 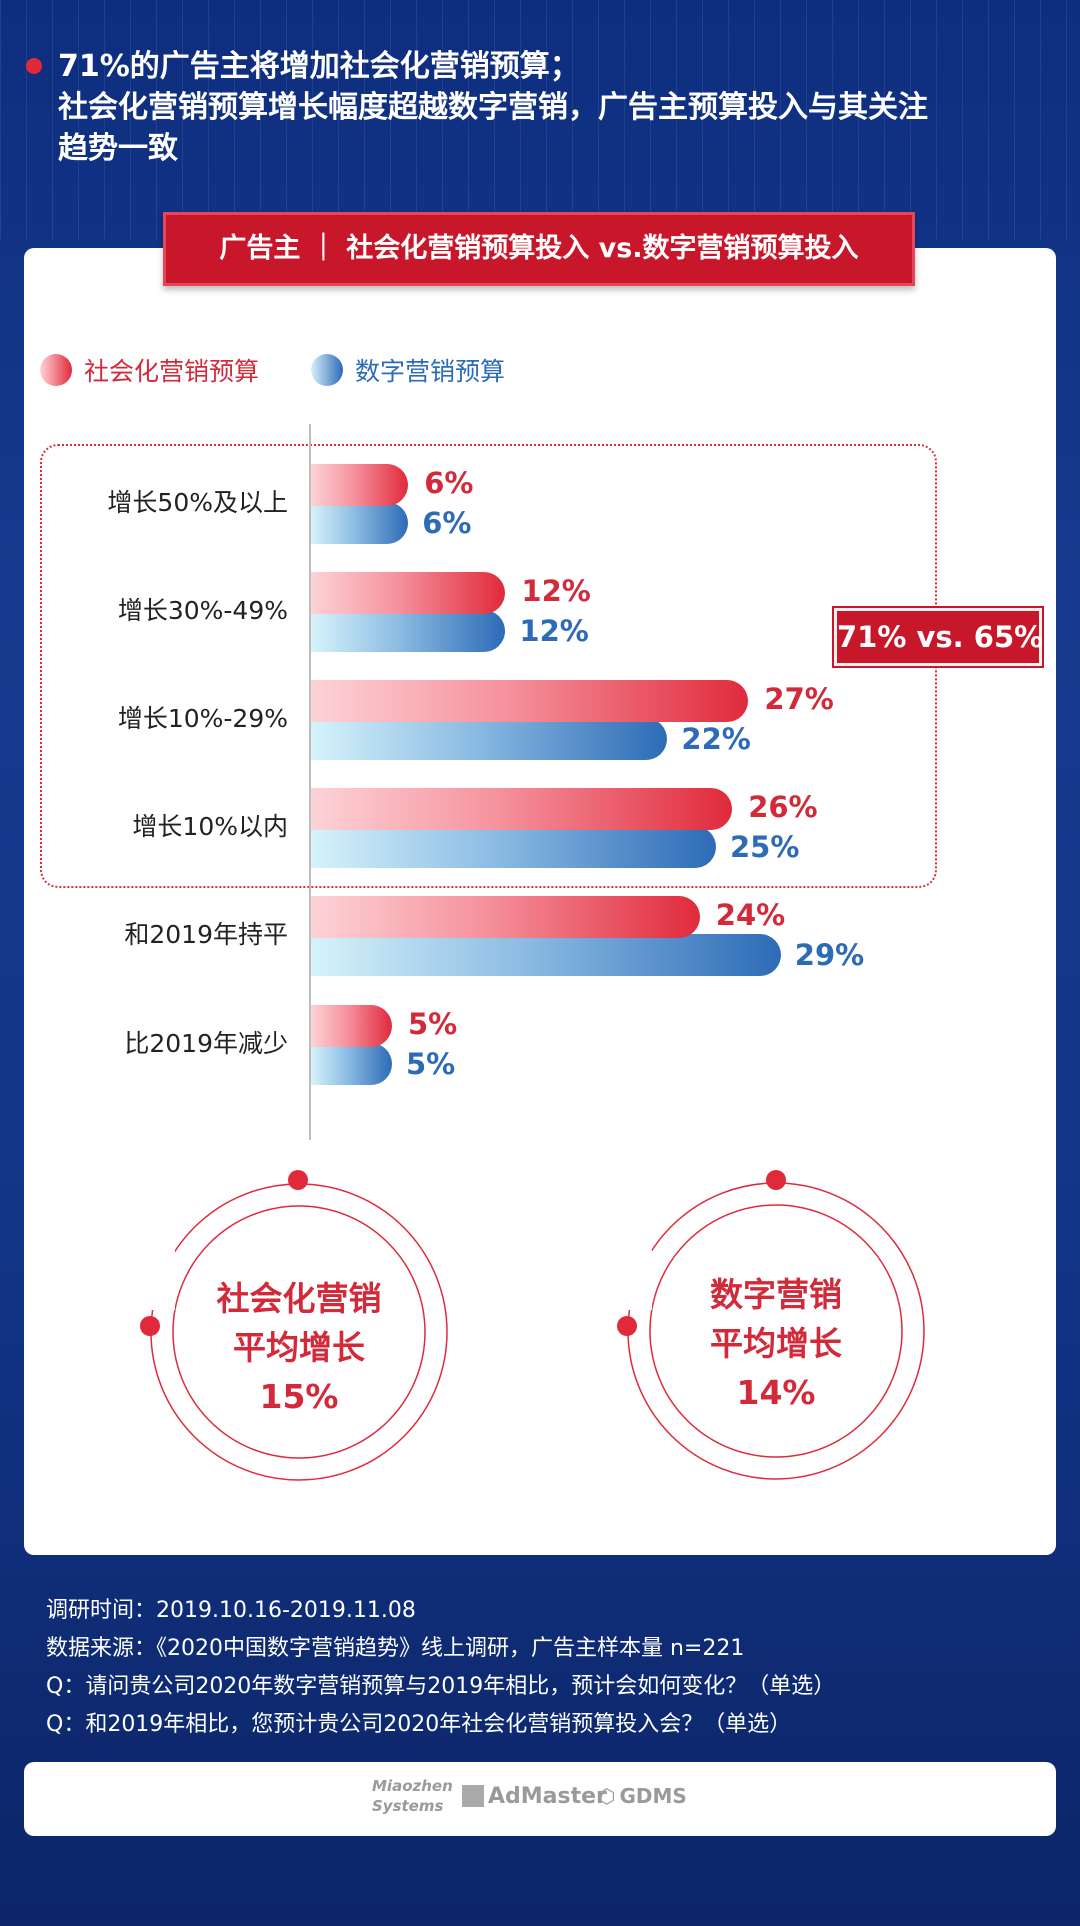 What do you see at coordinates (430, 371) in the screenshot?
I see `legend-digital-label: 数字营销预算` at bounding box center [430, 371].